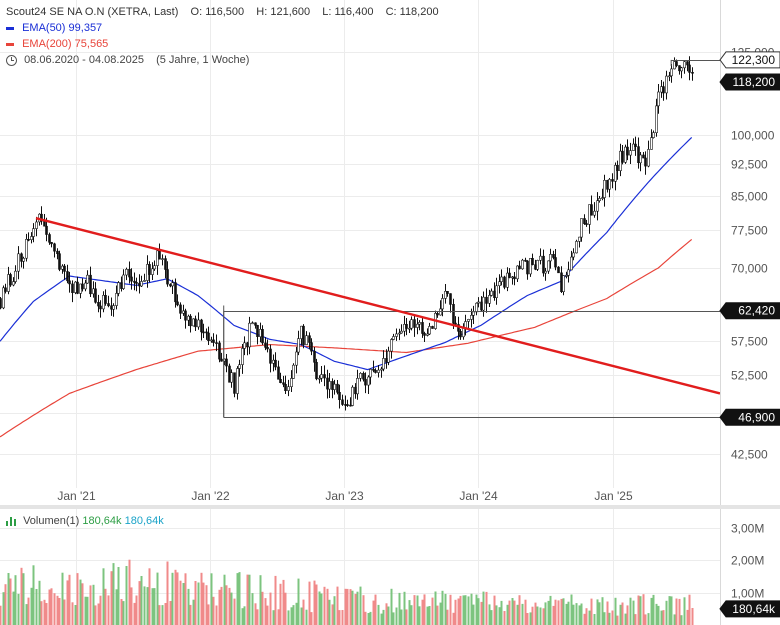 This screenshot has width=780, height=625. What do you see at coordinates (85, 521) in the screenshot?
I see `volume-legend: Volumen(1) 180,64k 180,64k` at bounding box center [85, 521].